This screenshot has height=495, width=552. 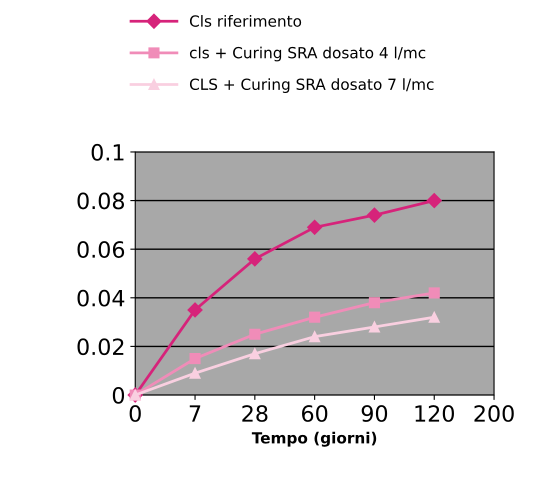 I want to click on legend-label: CLS + Curing SRA dosato 7 l/mc, so click(x=312, y=85).